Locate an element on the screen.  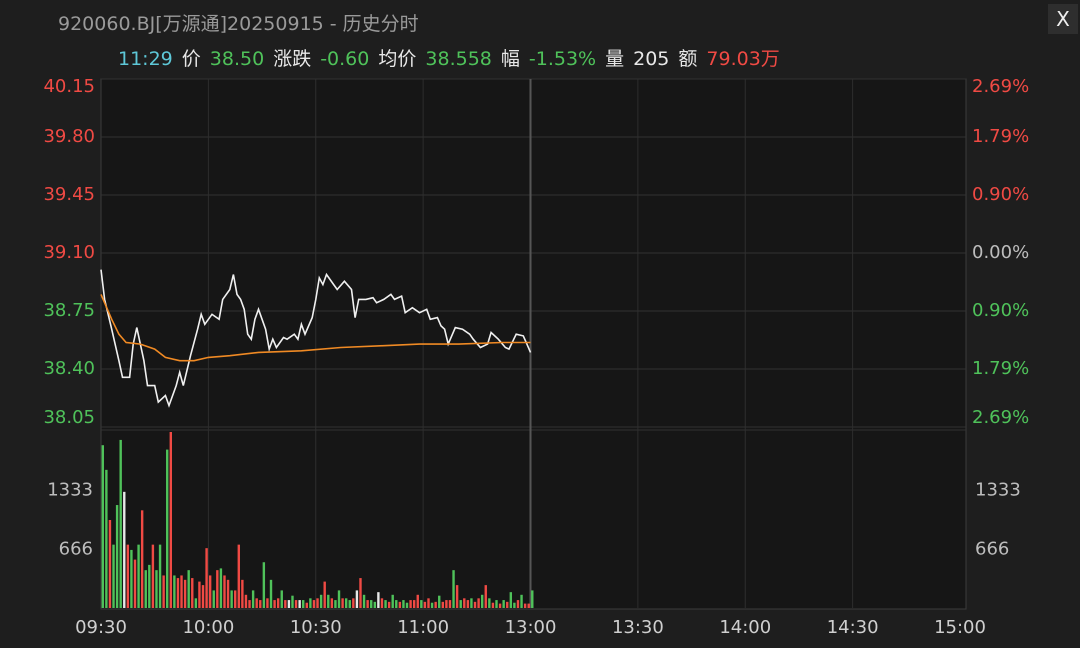
x-tick-label: 10:00 is located at coordinates (208, 627).